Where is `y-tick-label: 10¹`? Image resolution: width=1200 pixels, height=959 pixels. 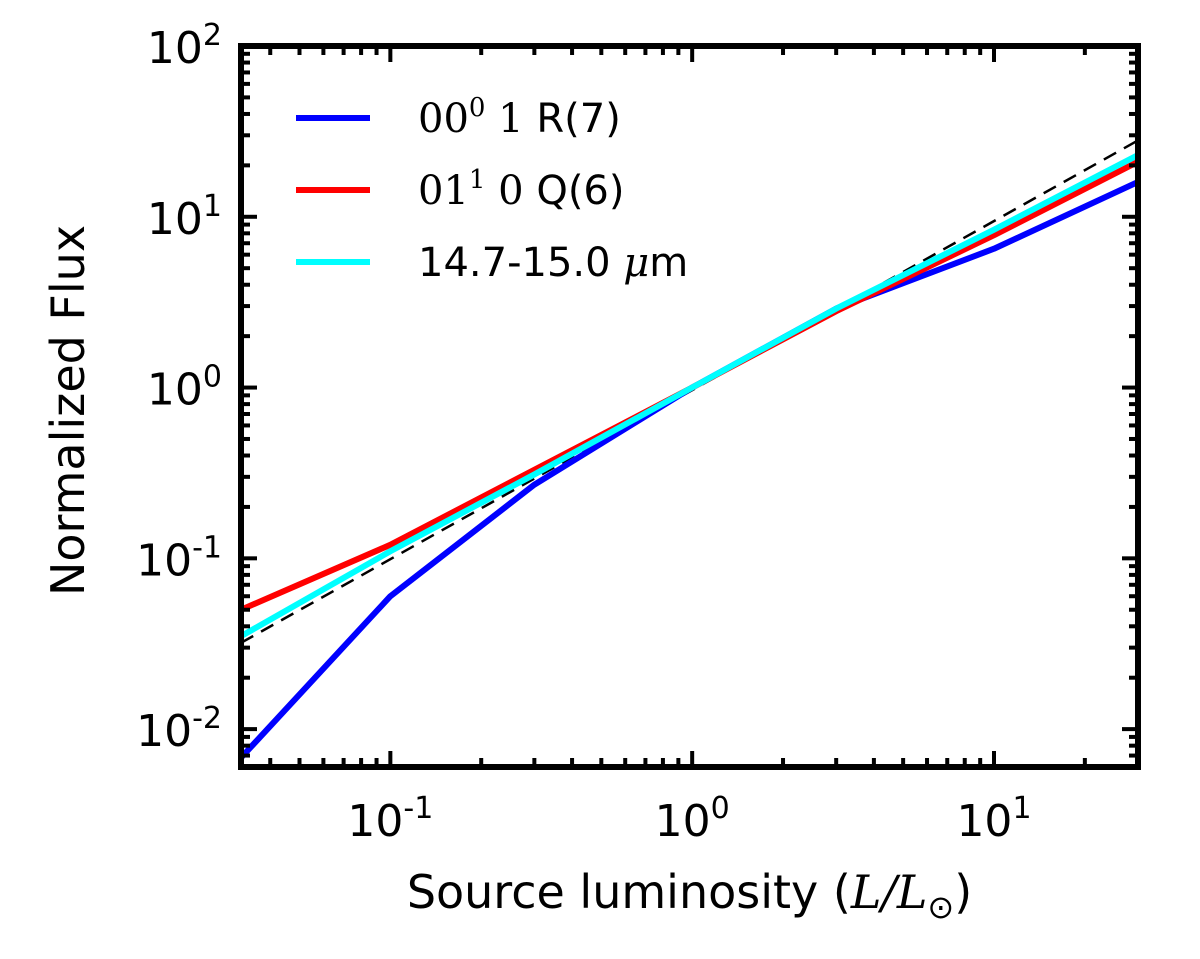 y-tick-label: 10¹ is located at coordinates (184, 217).